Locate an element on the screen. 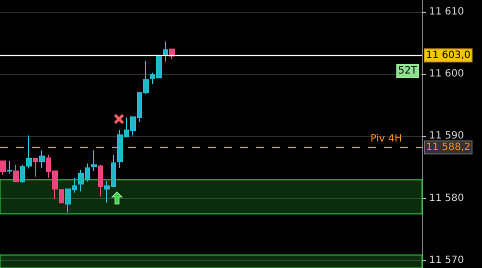 Image resolution: width=482 pixels, height=268 pixels. y-tick-label: 11 570 is located at coordinates (446, 260).